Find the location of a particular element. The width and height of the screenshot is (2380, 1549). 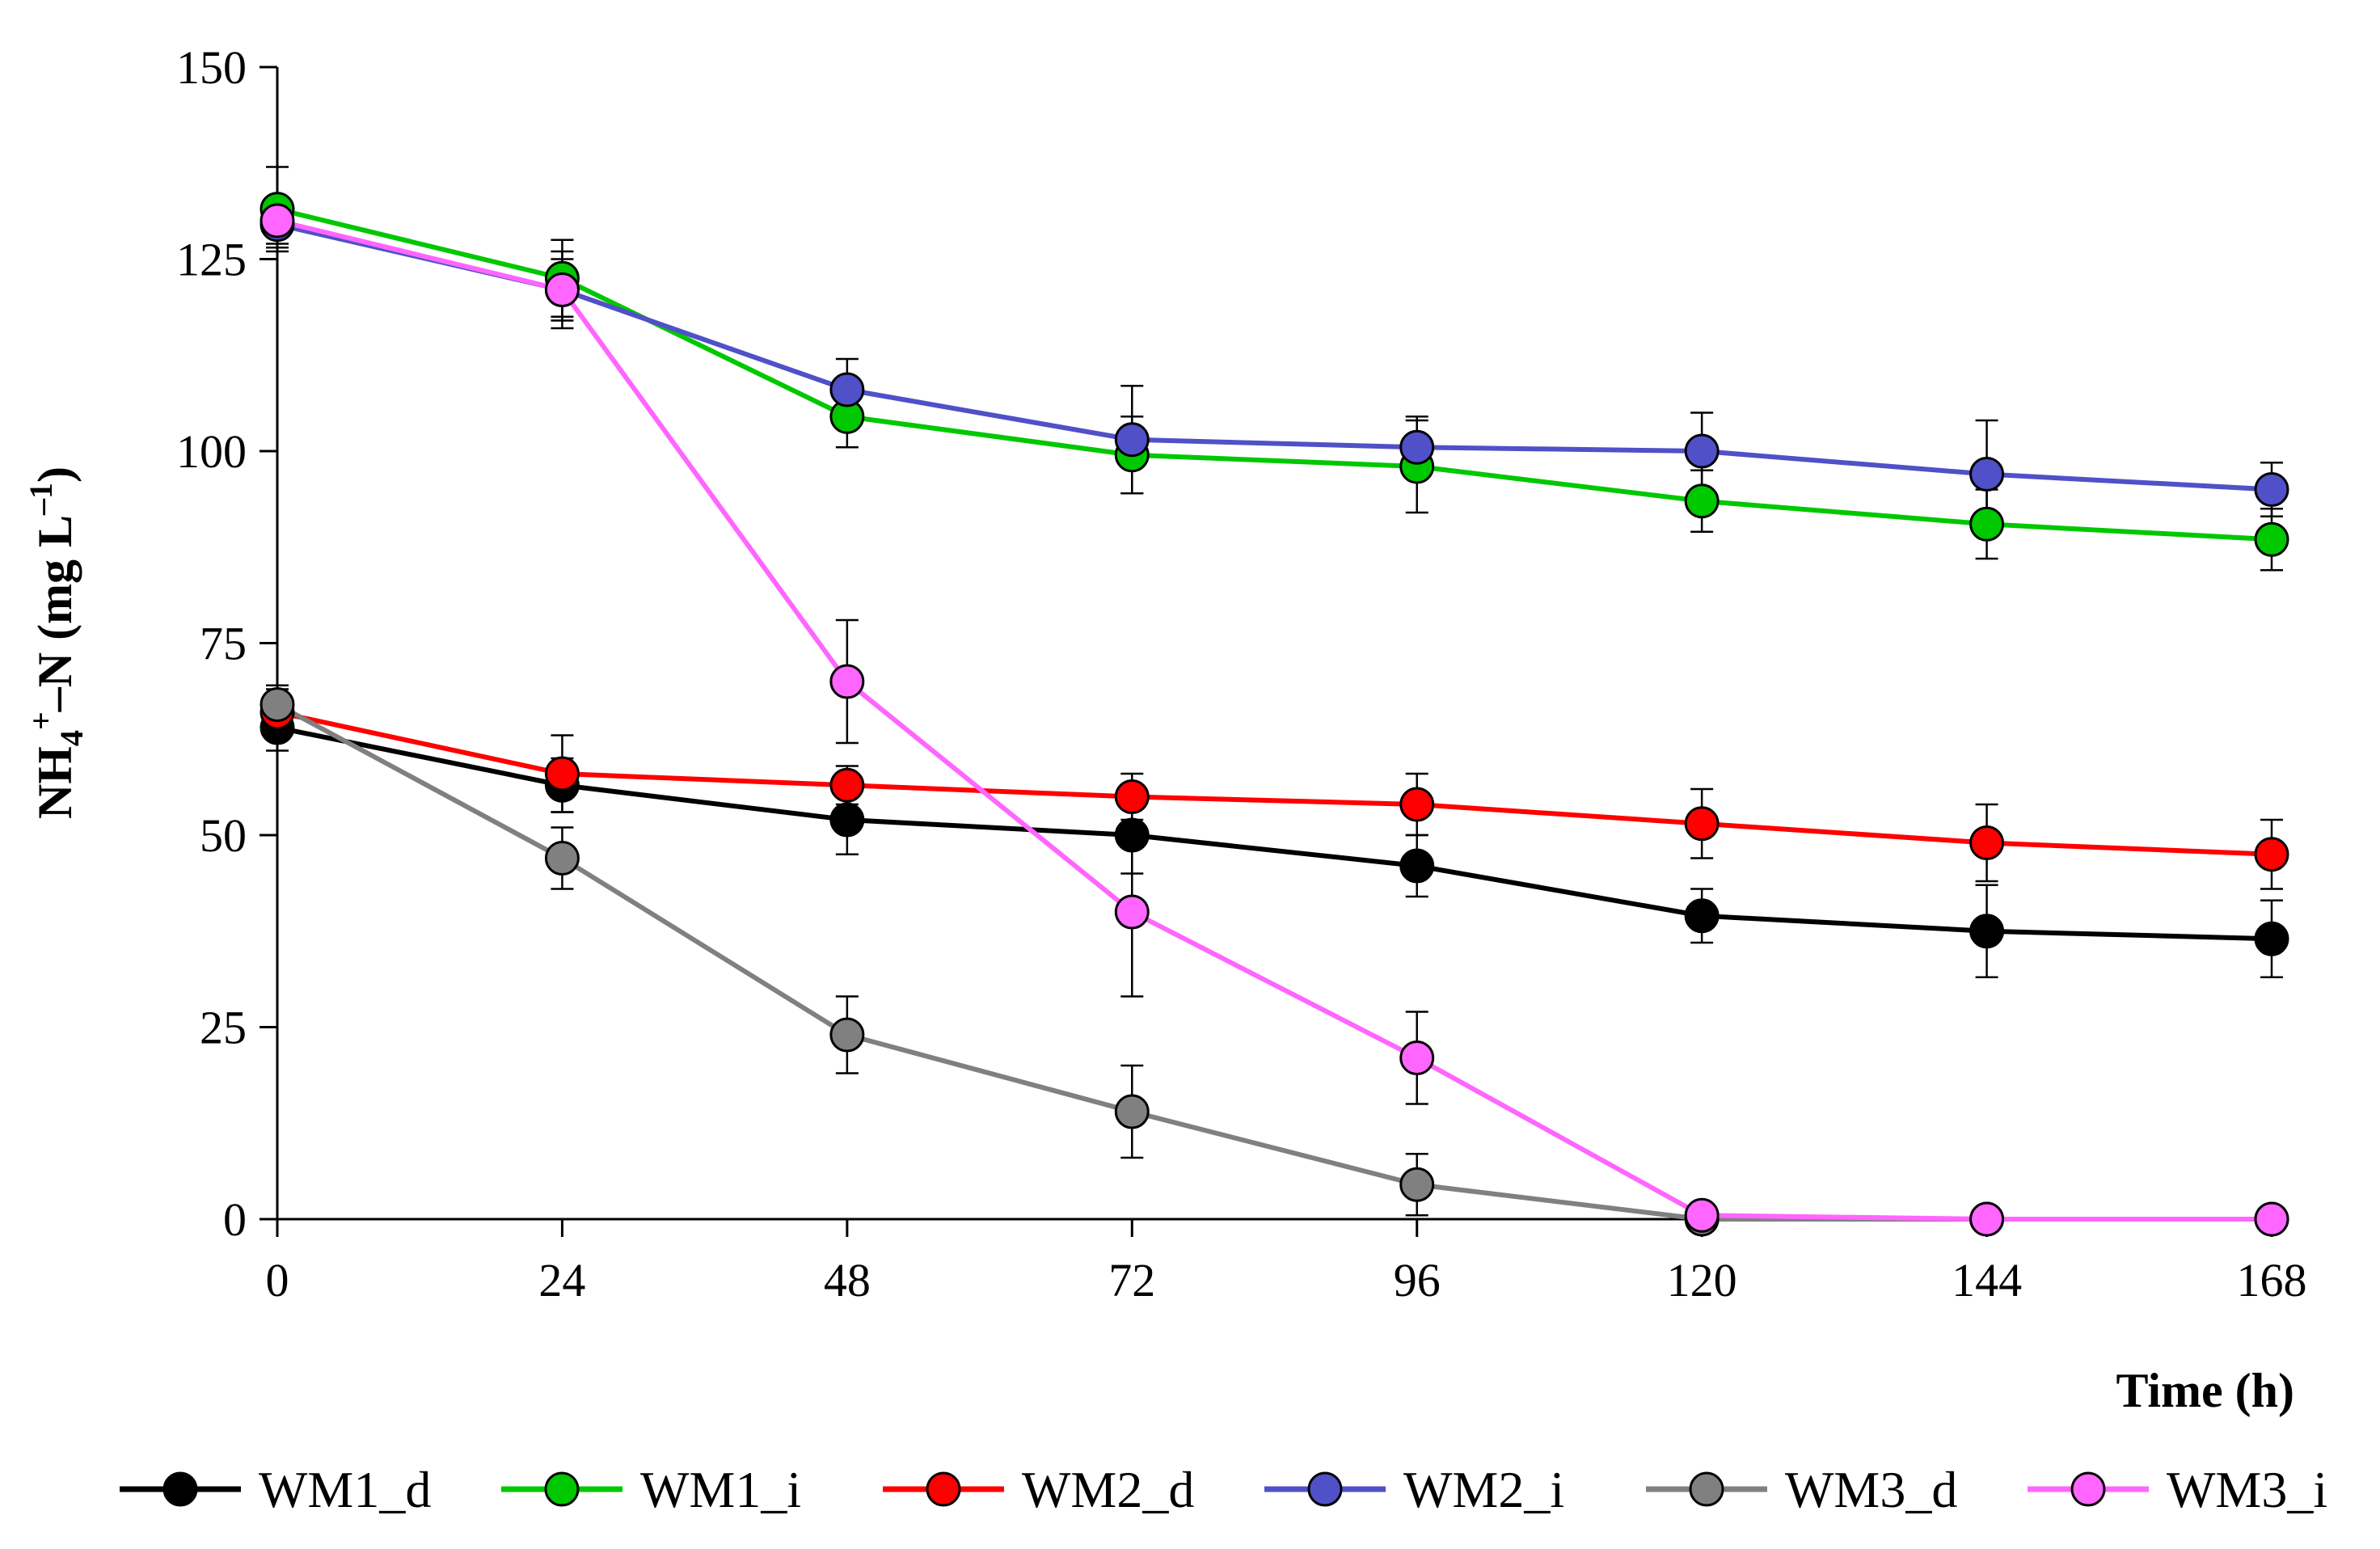

x-tick-label: 72 is located at coordinates (1131, 1280).